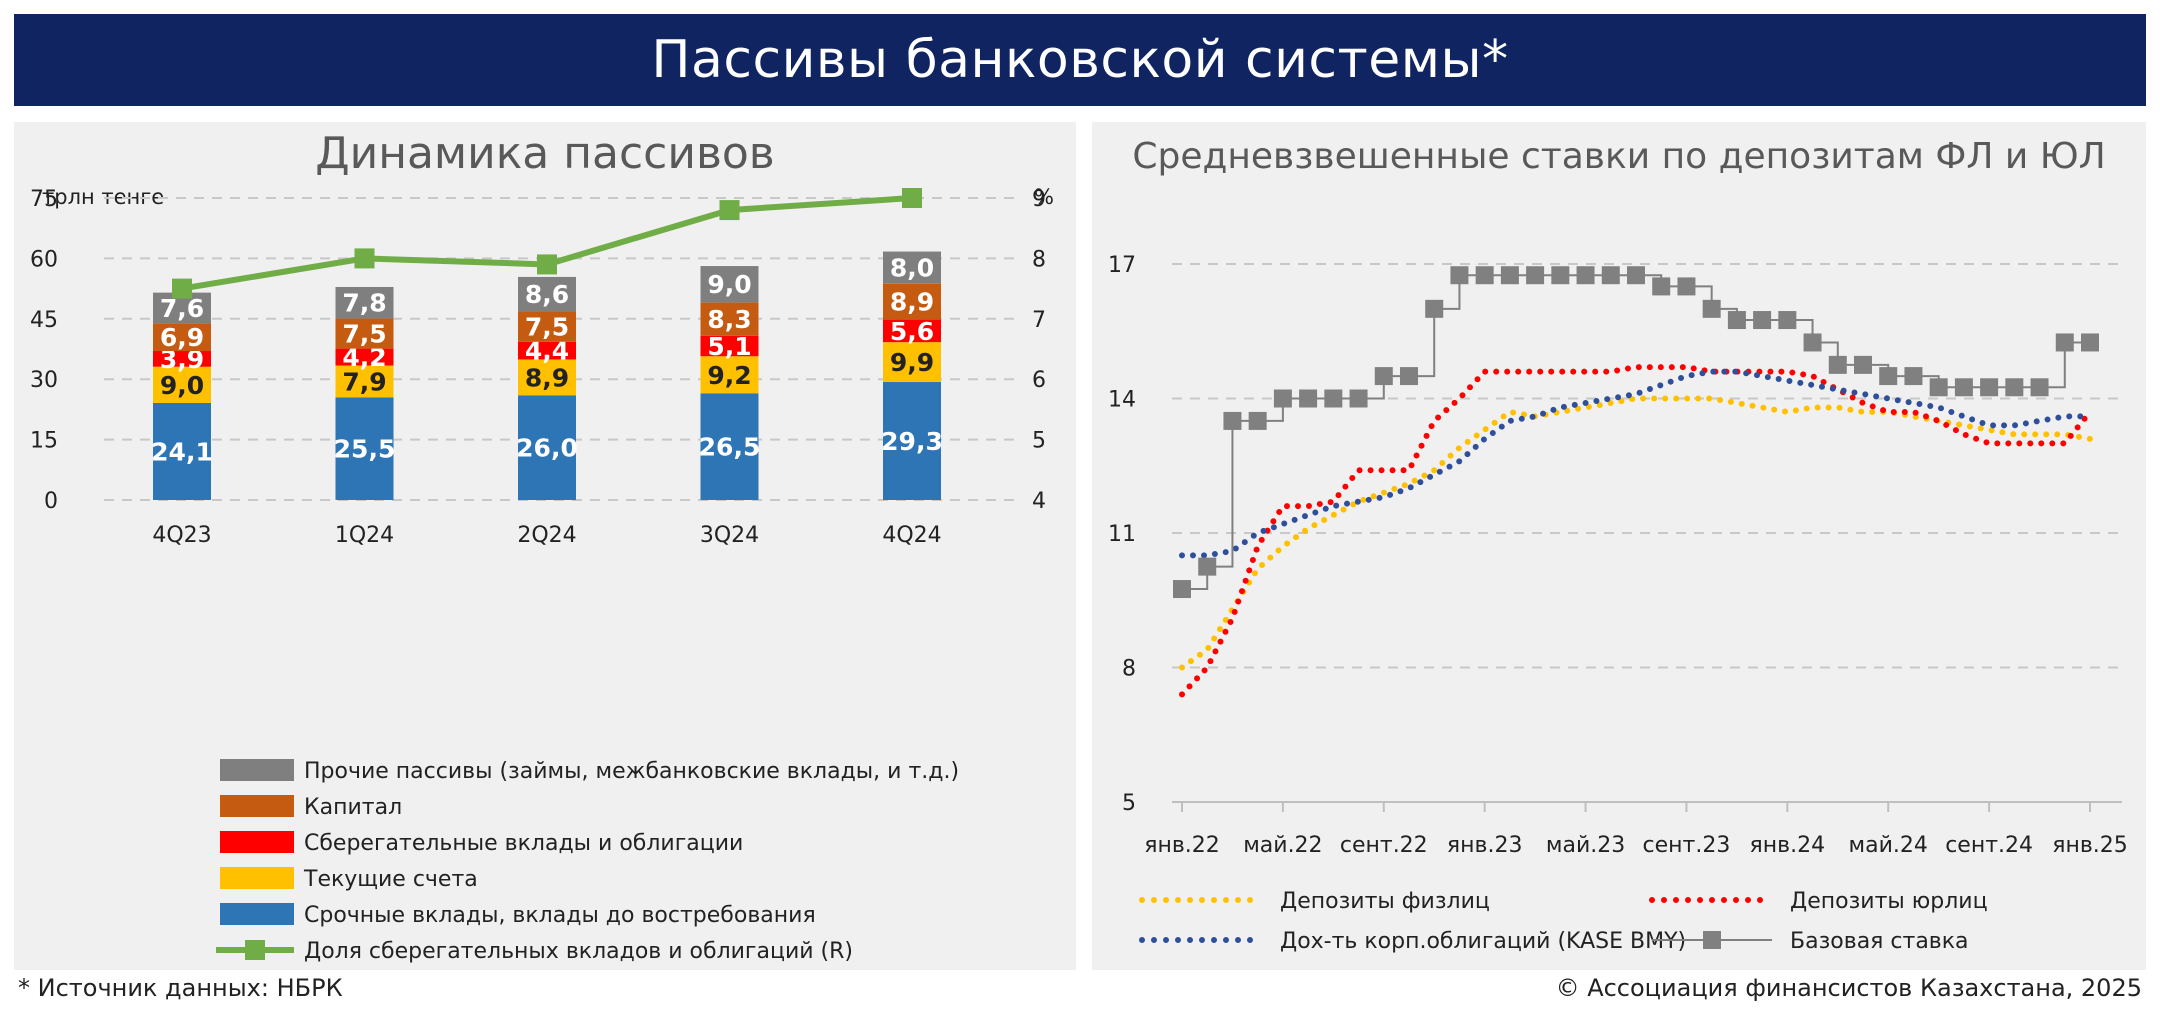 The height and width of the screenshot is (1013, 2160). What do you see at coordinates (1039, 320) in the screenshot?
I see `y2-tick-label: 7` at bounding box center [1039, 320].